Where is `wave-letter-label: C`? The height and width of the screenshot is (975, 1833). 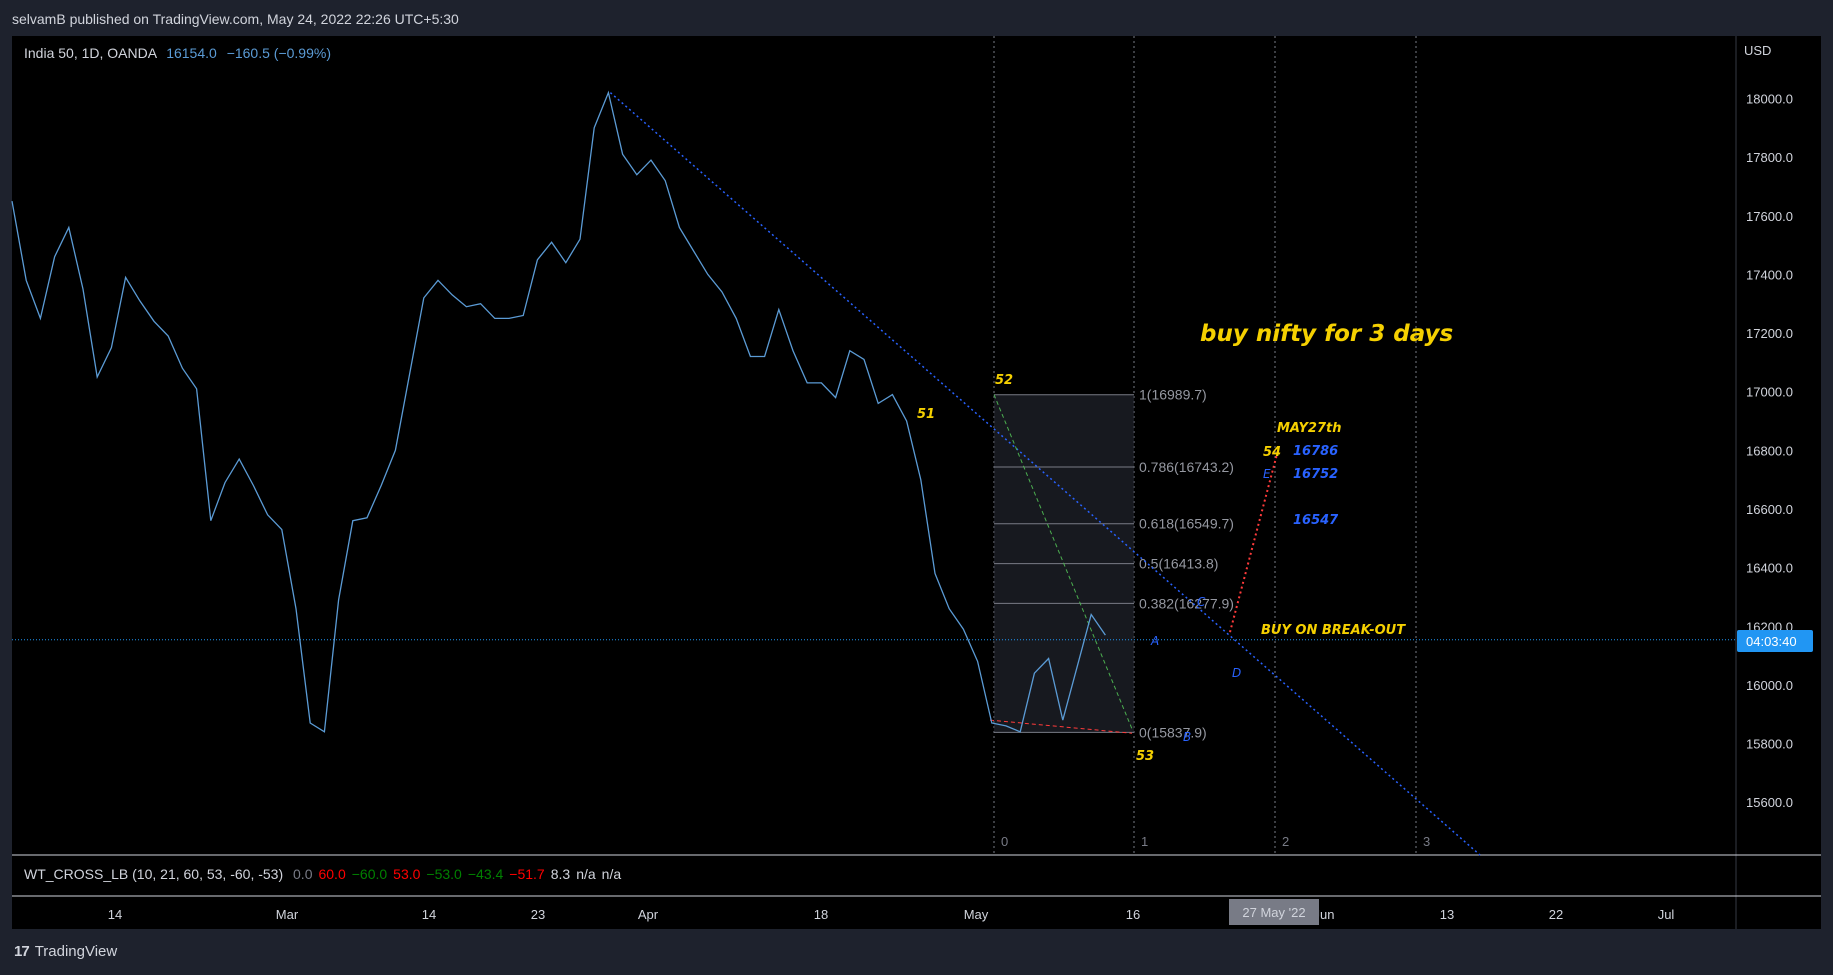 wave-letter-label: C is located at coordinates (1201, 602).